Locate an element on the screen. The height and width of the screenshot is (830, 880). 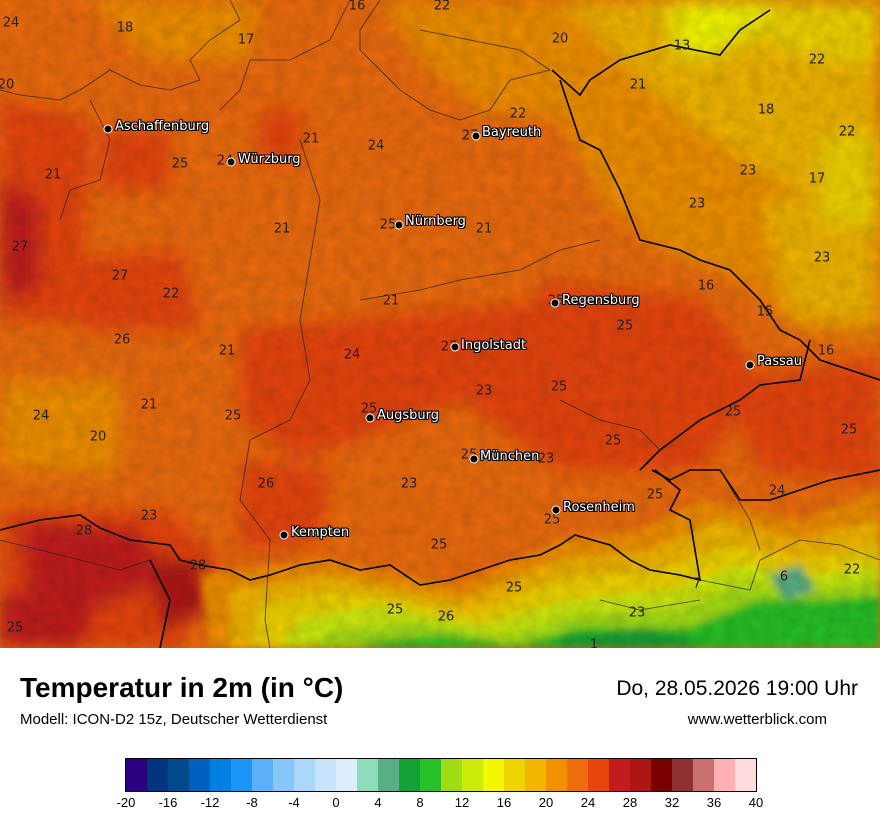
temp-label: 7 is located at coordinates (697, 584).